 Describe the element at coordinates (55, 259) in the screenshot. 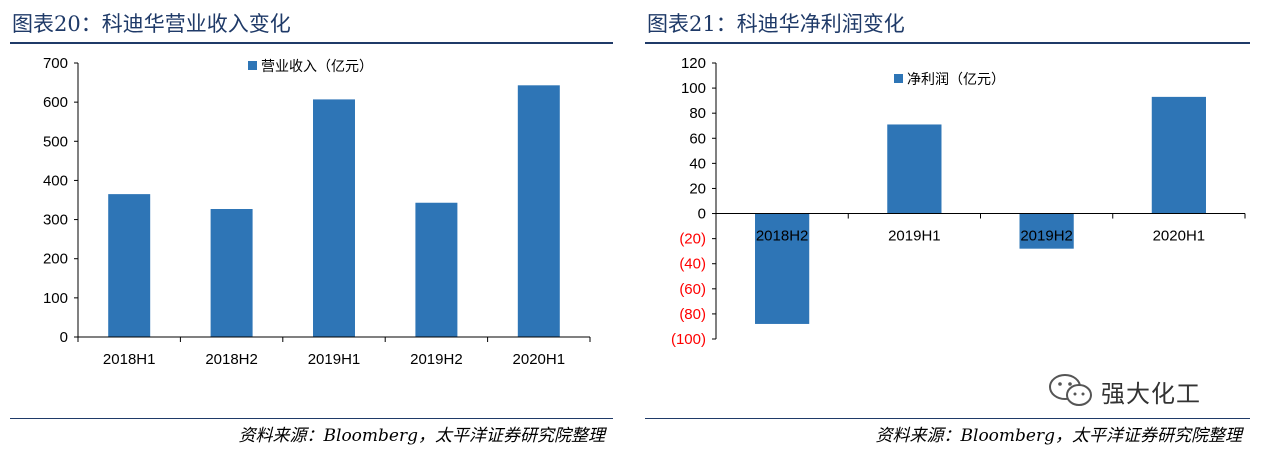

I see `y-tick-label: 200` at that location.